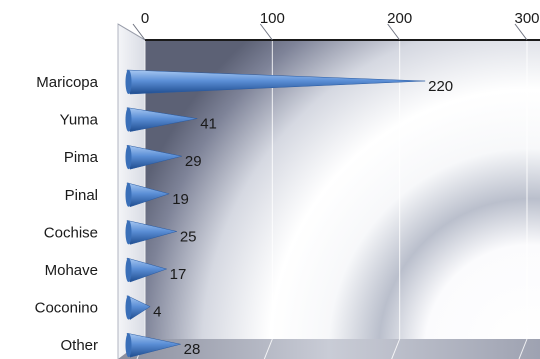  I want to click on category-label: Yuma, so click(79, 120).